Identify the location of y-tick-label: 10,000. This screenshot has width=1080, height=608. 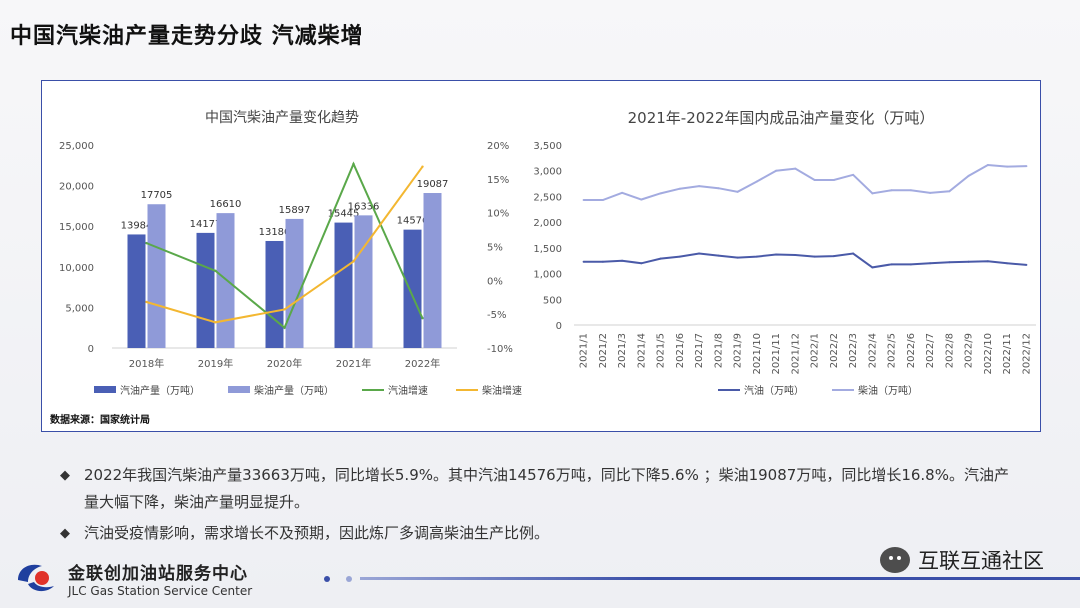
(76, 268).